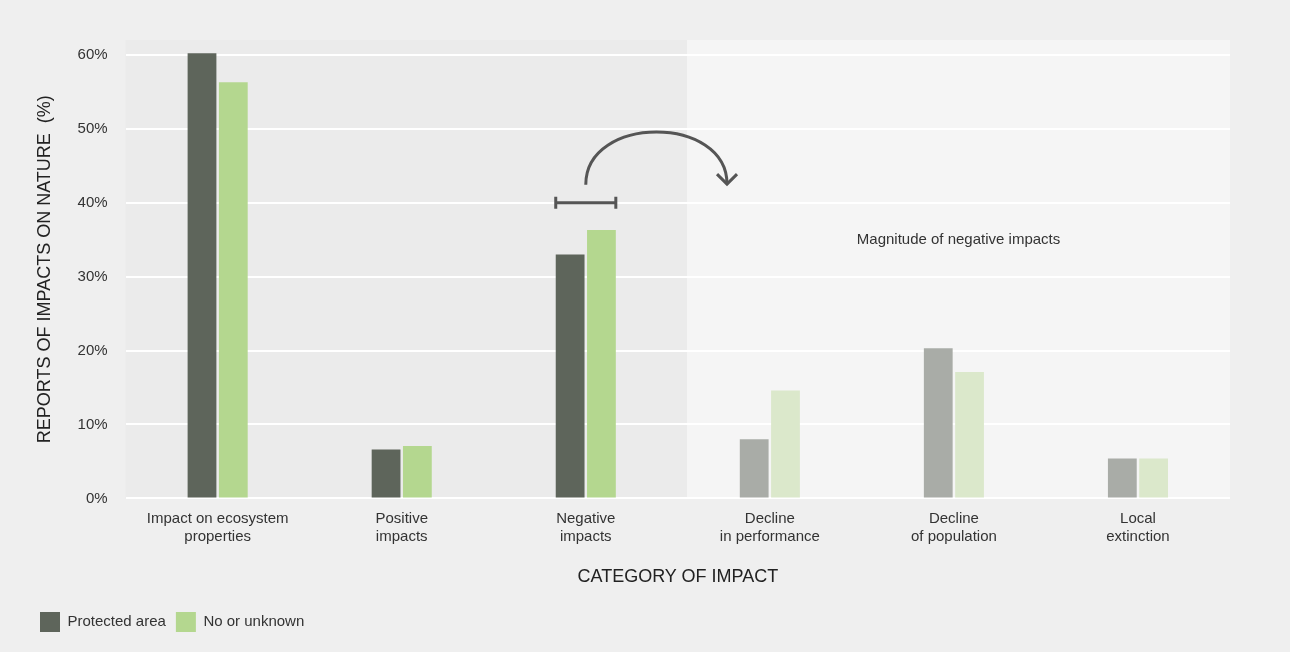 The image size is (1290, 652). What do you see at coordinates (92, 349) in the screenshot?
I see `y-tick-label: 20%` at bounding box center [92, 349].